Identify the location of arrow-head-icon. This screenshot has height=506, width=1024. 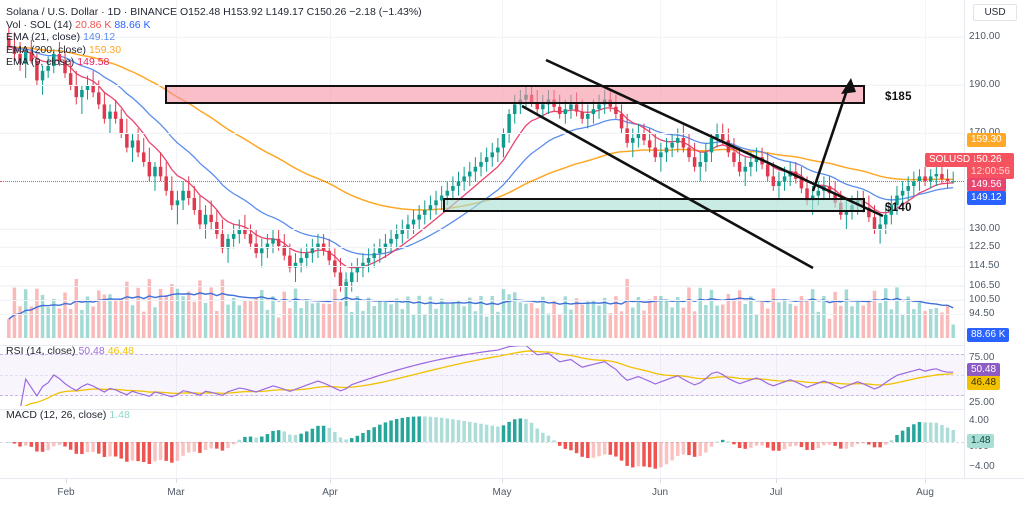
(848, 86).